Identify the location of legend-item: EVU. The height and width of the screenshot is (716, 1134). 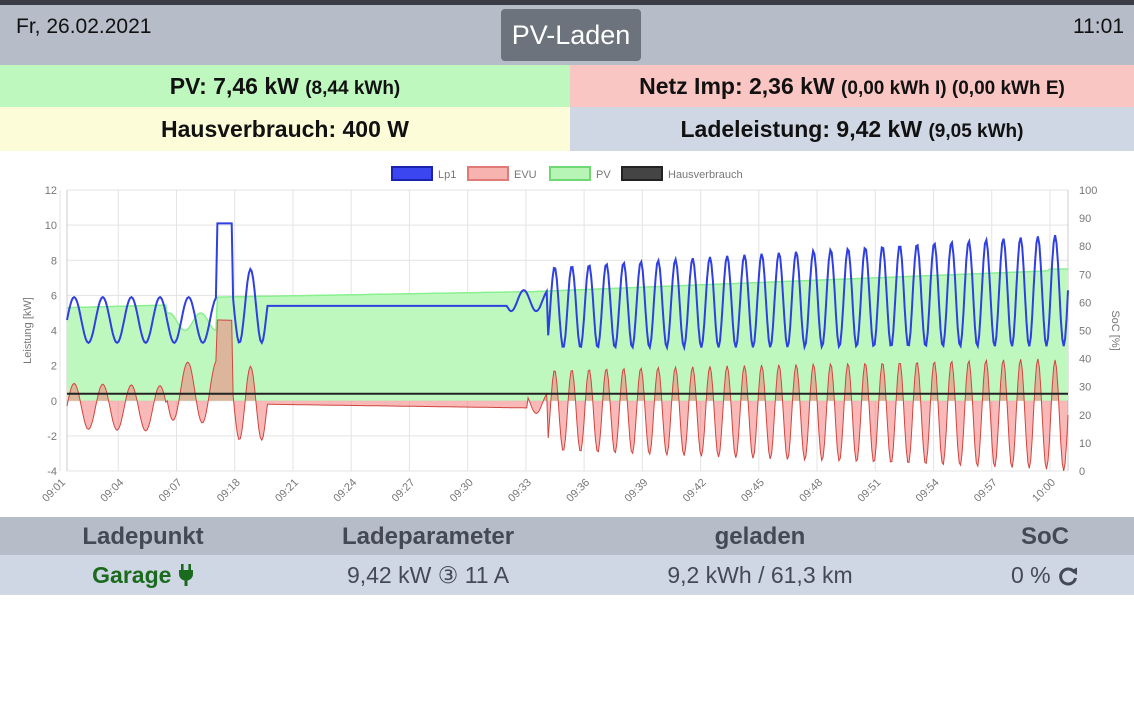
(502, 173).